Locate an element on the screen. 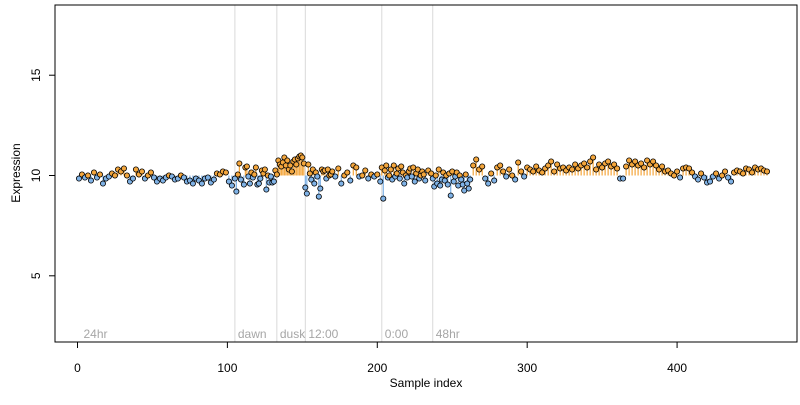  region-label: 12:00 is located at coordinates (323, 334).